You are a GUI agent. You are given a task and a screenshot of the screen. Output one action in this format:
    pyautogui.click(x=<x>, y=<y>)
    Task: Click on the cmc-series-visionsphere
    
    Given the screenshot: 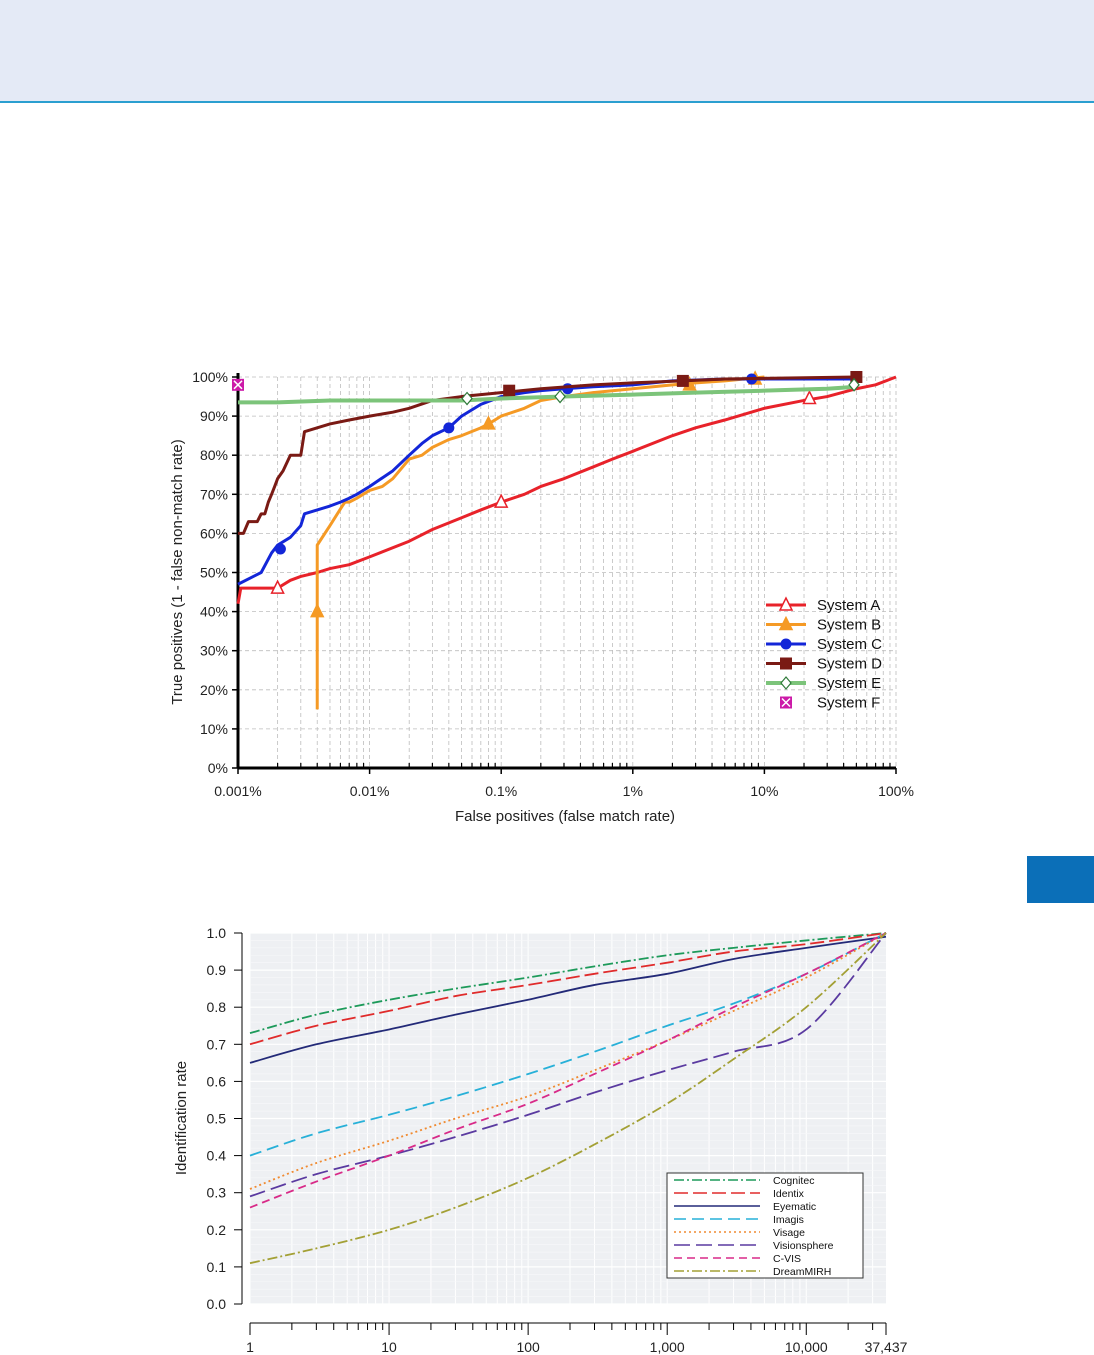 What is the action you would take?
    pyautogui.click(x=568, y=1065)
    